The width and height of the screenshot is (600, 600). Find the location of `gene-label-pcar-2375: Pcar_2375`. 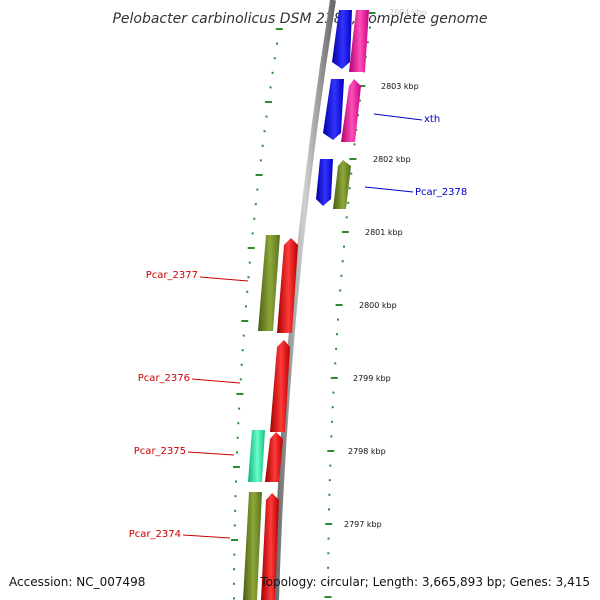

gene-label-pcar-2375: Pcar_2375 is located at coordinates (160, 451).